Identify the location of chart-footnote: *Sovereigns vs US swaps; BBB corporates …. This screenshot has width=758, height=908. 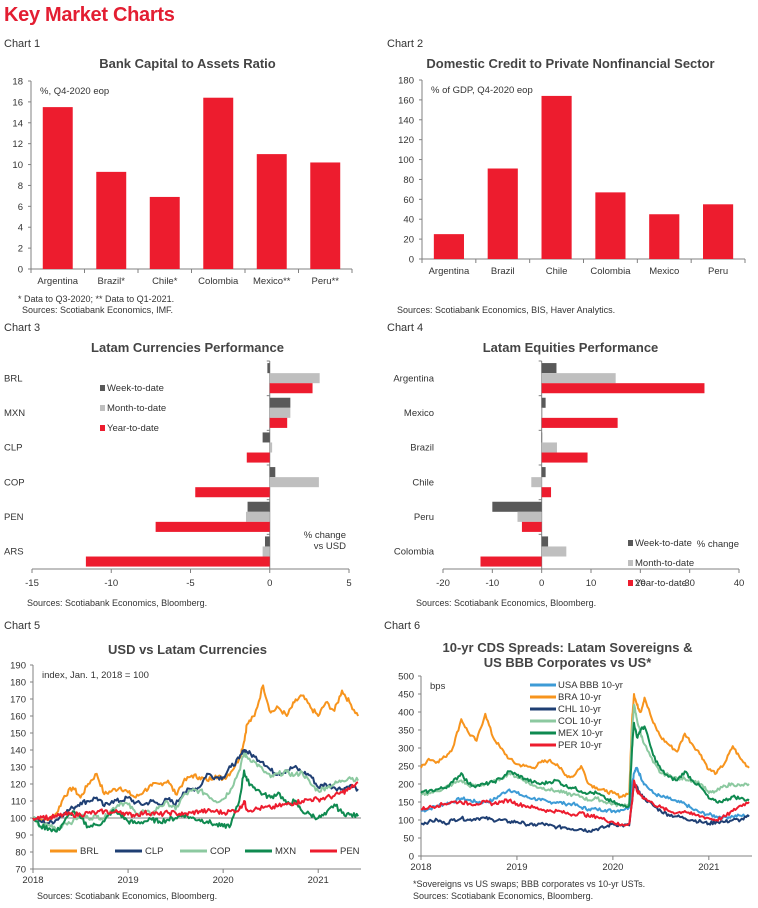
(529, 884).